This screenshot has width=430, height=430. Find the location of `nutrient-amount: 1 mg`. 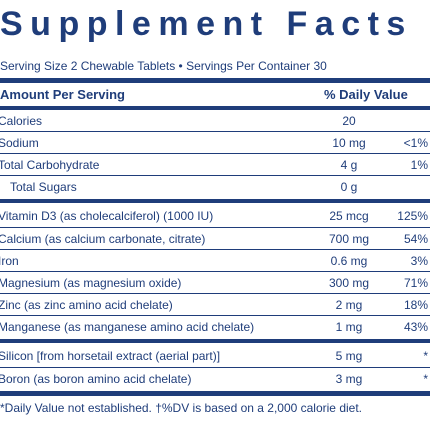

nutrient-amount: 1 mg is located at coordinates (349, 327).